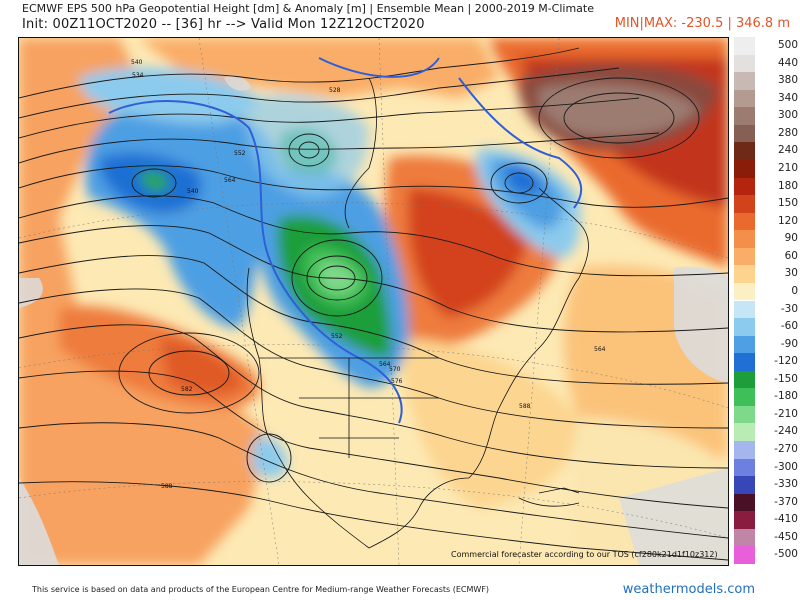 The image size is (800, 600). Describe the element at coordinates (187, 389) in the screenshot. I see `contour-label: 582` at that location.